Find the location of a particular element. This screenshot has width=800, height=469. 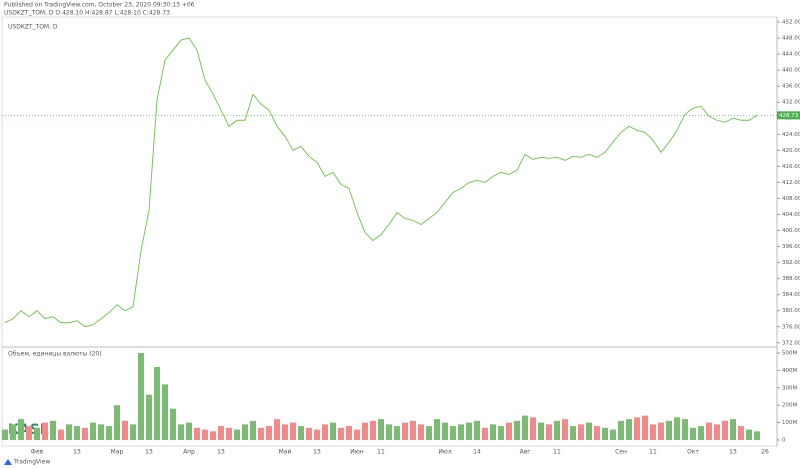

y-tick-label: 300M is located at coordinates (789, 388).